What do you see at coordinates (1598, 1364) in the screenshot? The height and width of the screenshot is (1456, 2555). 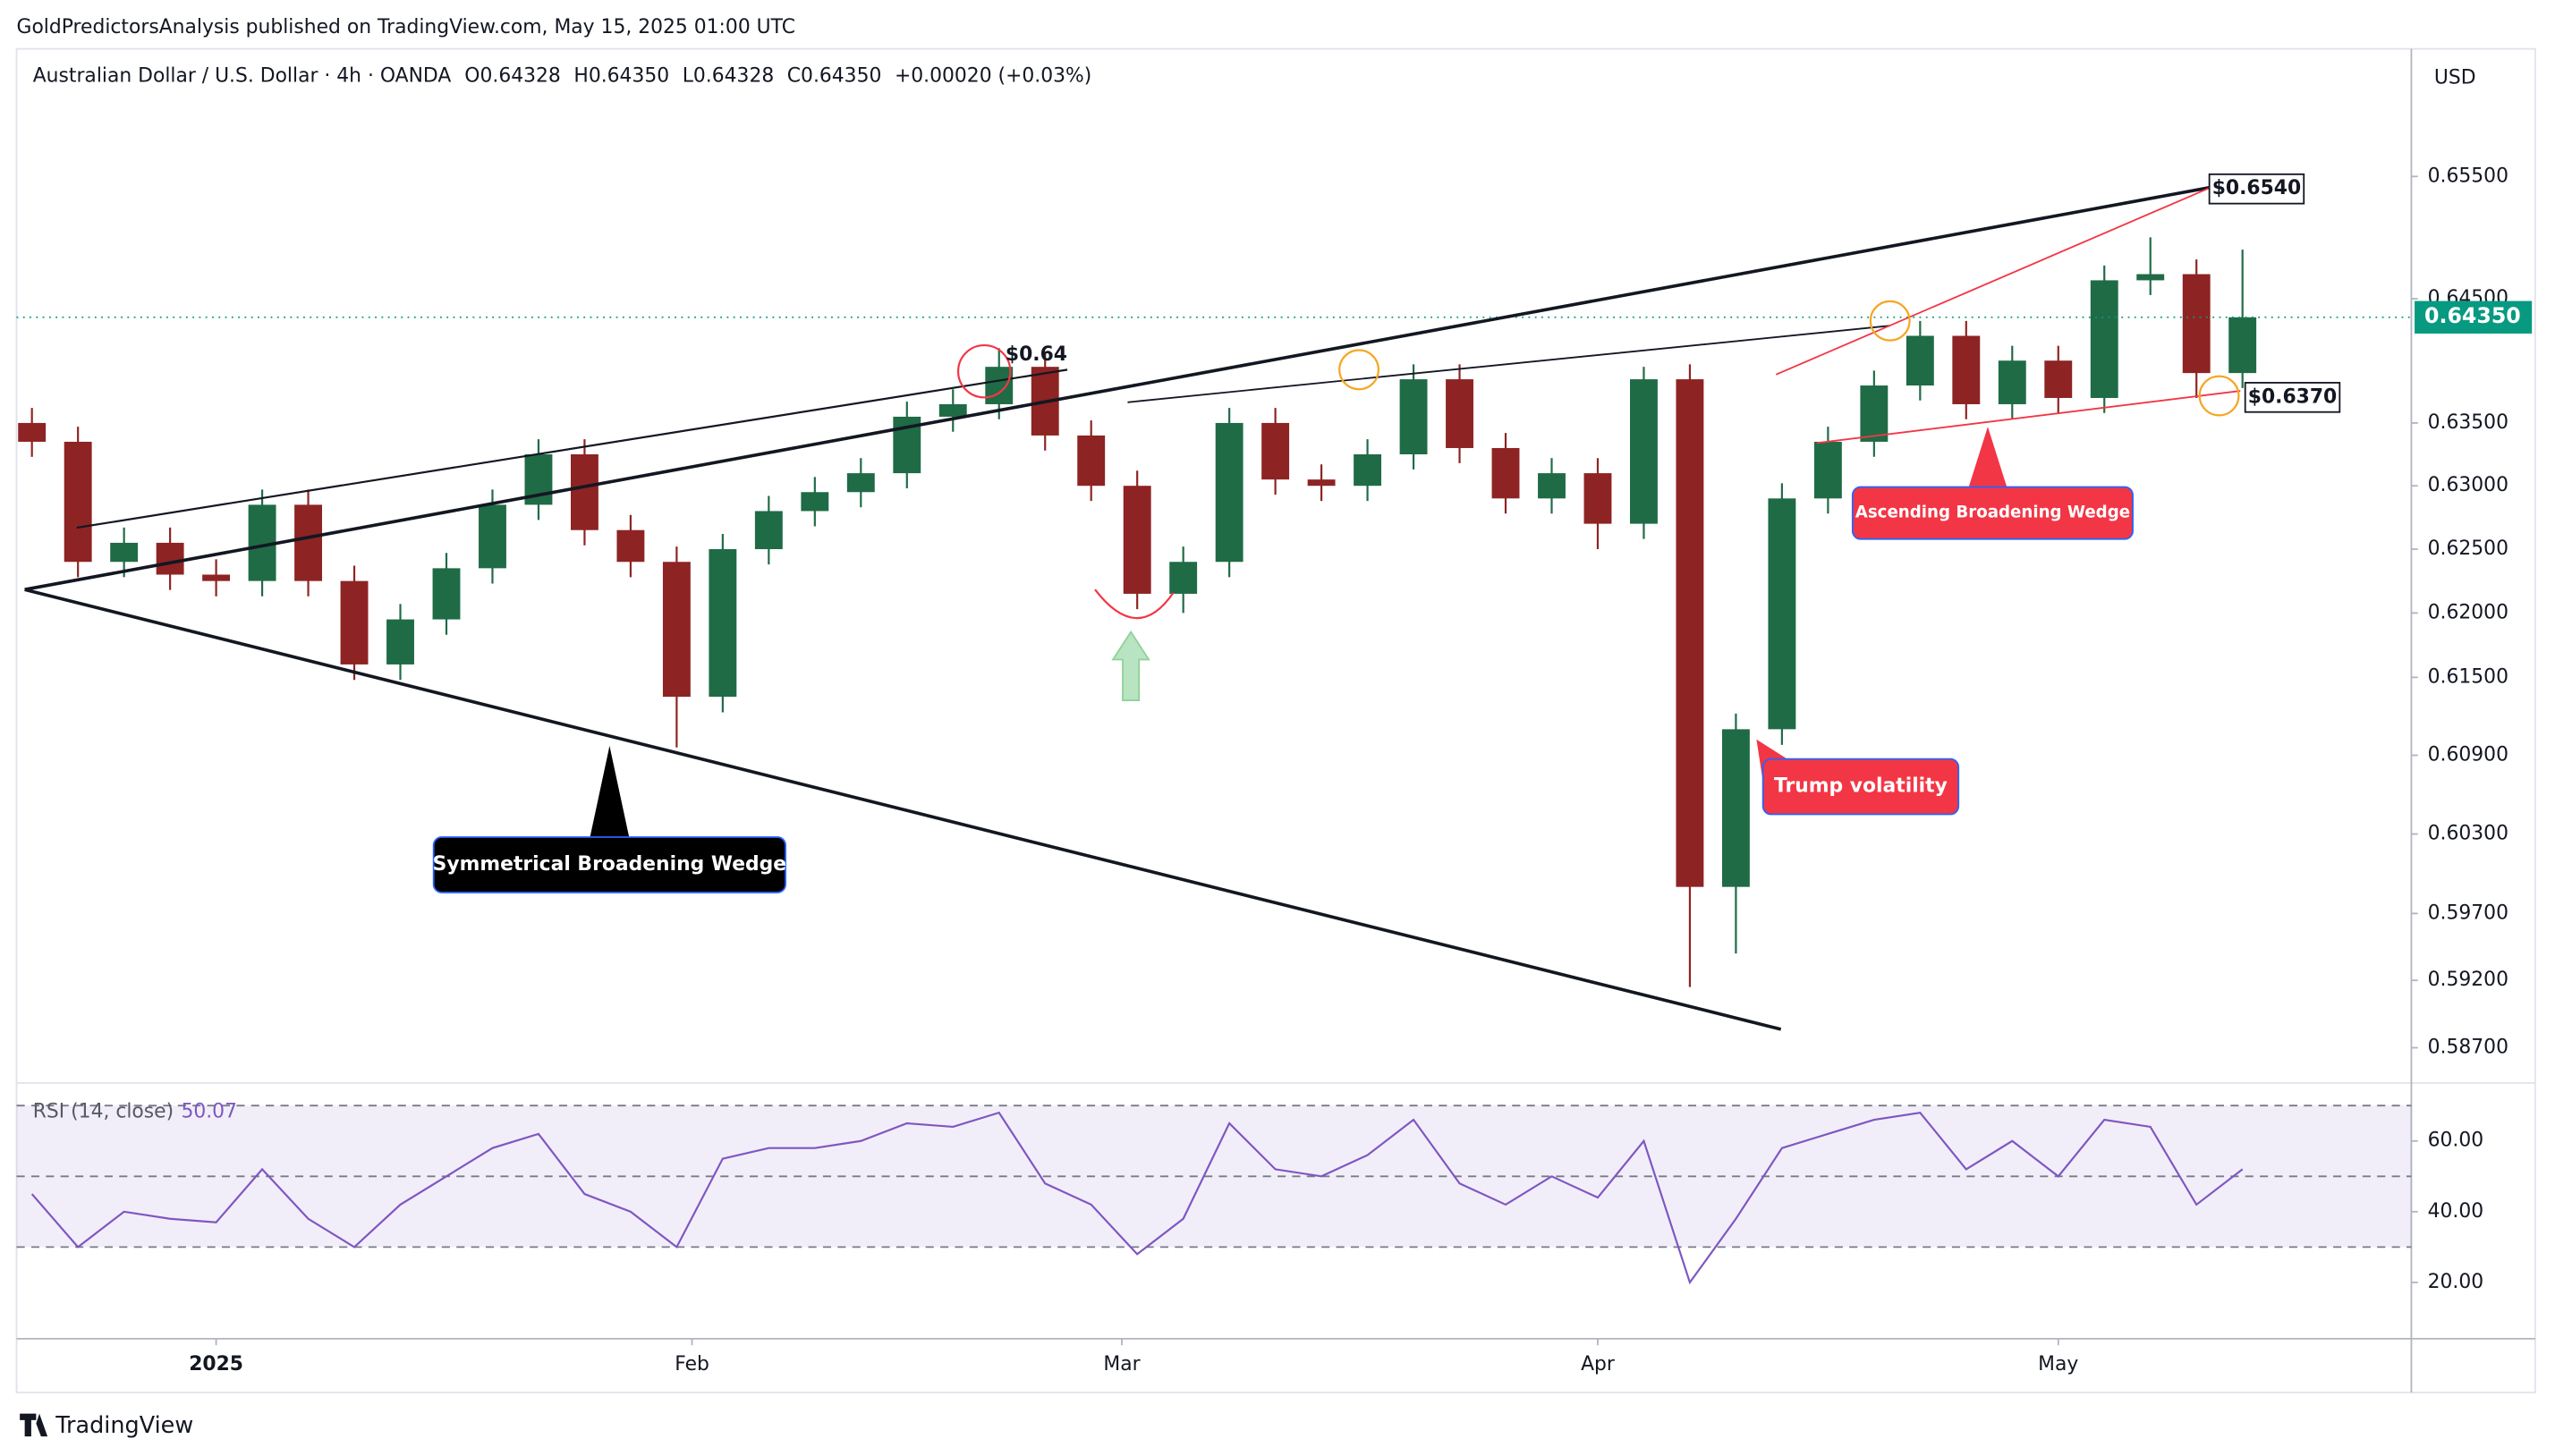 I see `x-tick-label: Apr` at bounding box center [1598, 1364].